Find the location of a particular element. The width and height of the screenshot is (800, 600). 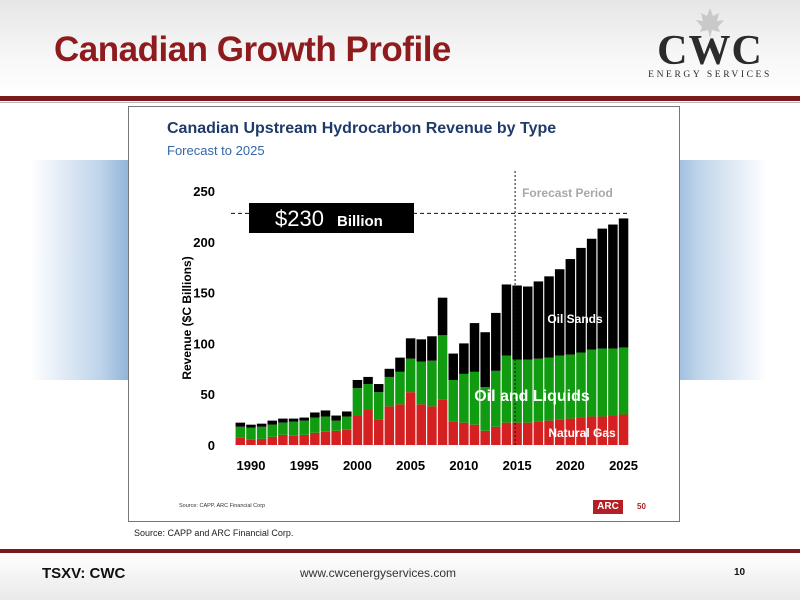

oil-and-liquids-label: Oil and Liquids is located at coordinates (532, 396).